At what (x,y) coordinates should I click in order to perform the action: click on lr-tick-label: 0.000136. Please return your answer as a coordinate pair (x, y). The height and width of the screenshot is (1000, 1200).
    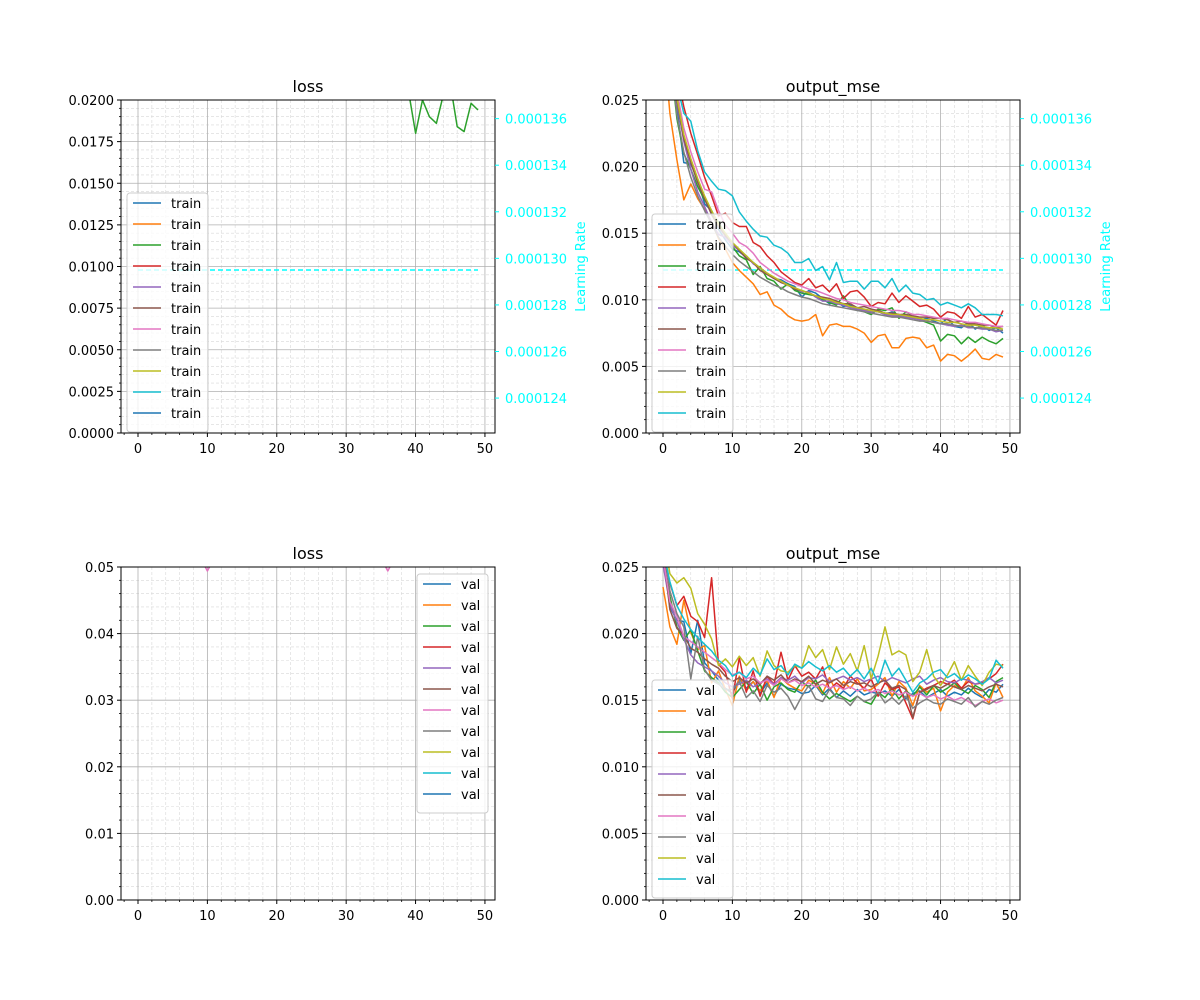
    Looking at the image, I should click on (1061, 120).